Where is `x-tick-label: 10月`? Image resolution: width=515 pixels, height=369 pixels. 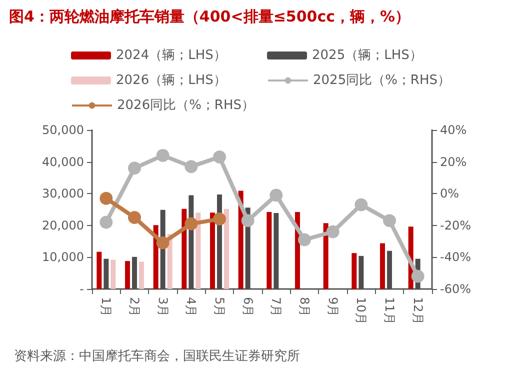 x-tick-label: 10月 is located at coordinates (361, 310).